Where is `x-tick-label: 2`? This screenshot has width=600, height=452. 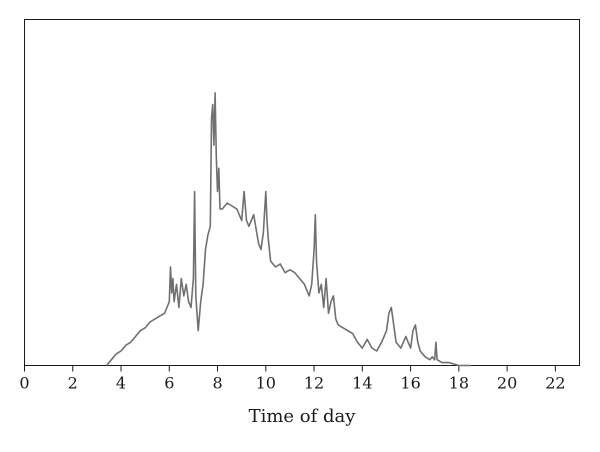 x-tick-label: 2 is located at coordinates (73, 383).